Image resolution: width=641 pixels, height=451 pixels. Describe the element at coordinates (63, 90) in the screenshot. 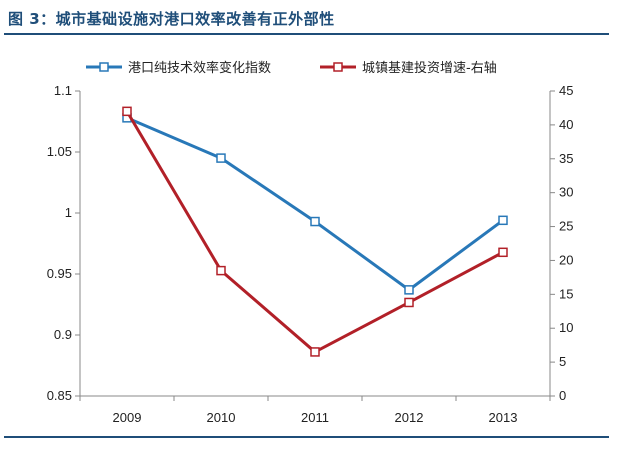

I see `left-tick-label: 1.1` at that location.